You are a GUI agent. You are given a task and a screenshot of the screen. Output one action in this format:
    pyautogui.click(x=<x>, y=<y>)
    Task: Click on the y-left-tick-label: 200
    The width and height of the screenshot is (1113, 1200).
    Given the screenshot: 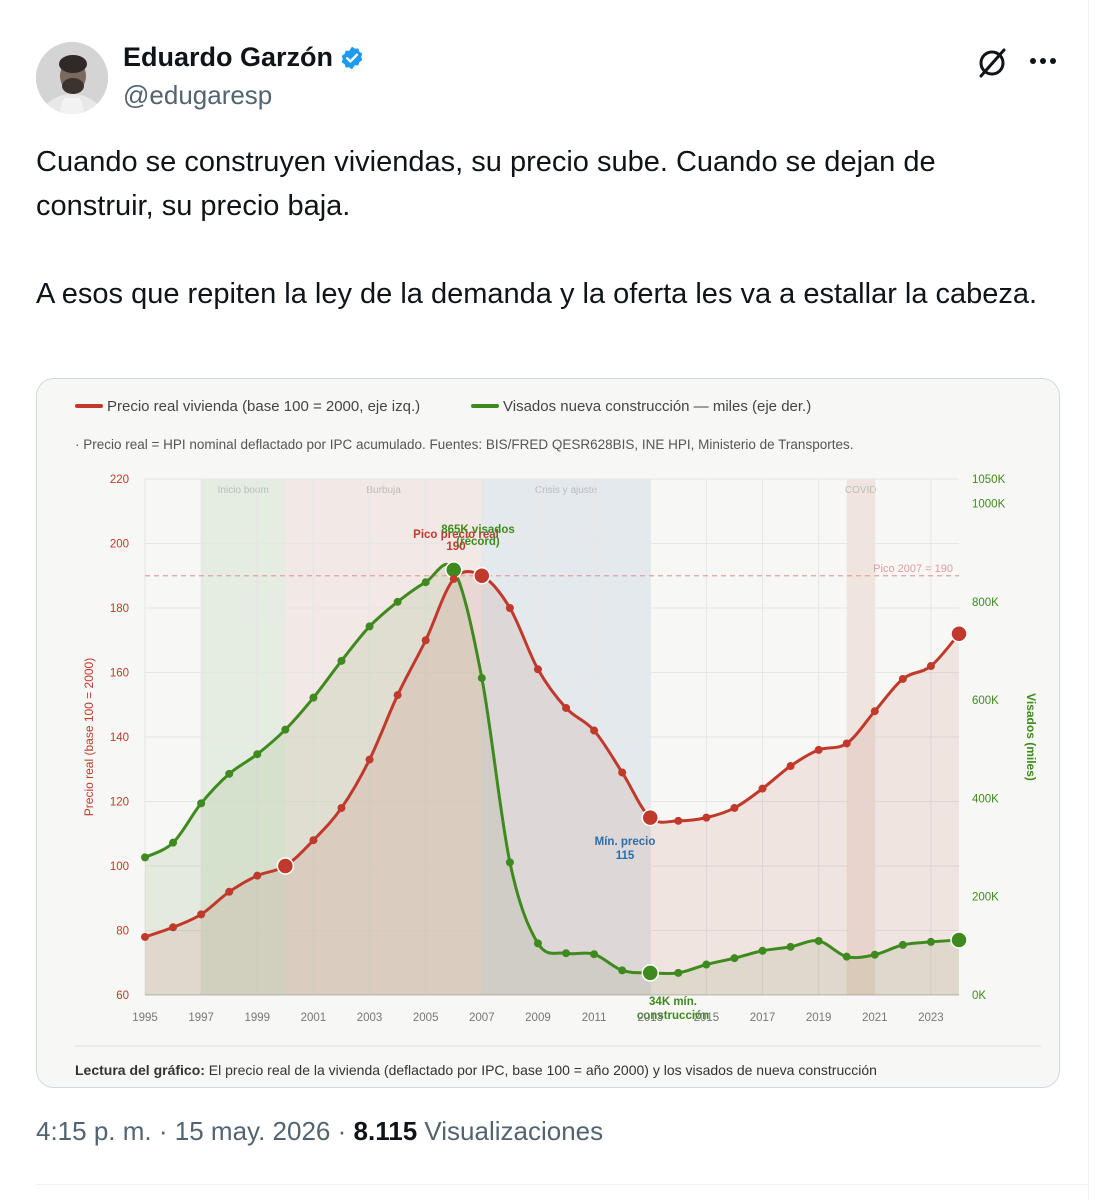 What is the action you would take?
    pyautogui.click(x=119, y=545)
    